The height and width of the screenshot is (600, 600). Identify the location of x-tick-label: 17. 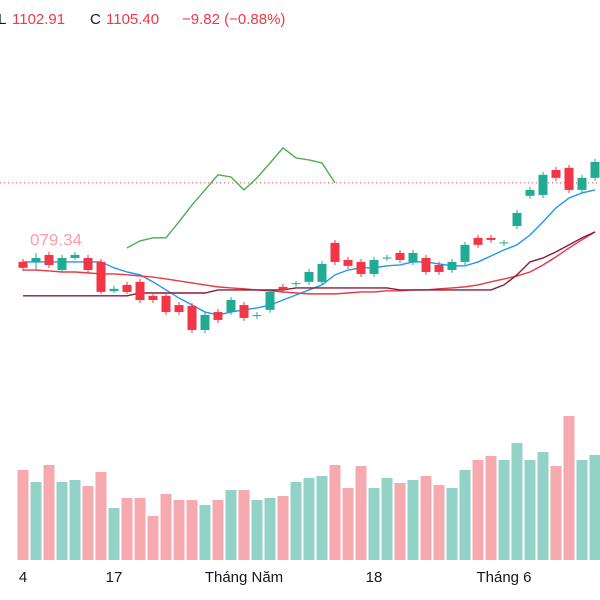
(114, 577).